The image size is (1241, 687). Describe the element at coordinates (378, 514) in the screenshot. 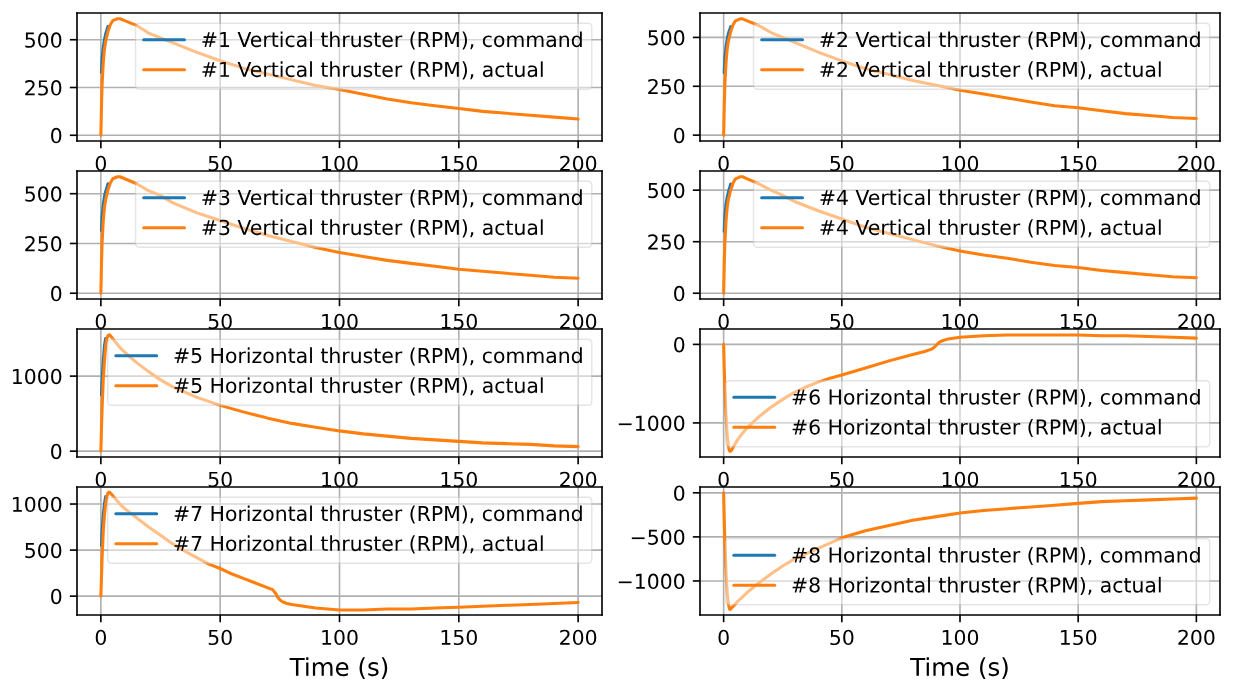

I see `legend-label: #7 Horizontal thruster (RPM), command` at that location.